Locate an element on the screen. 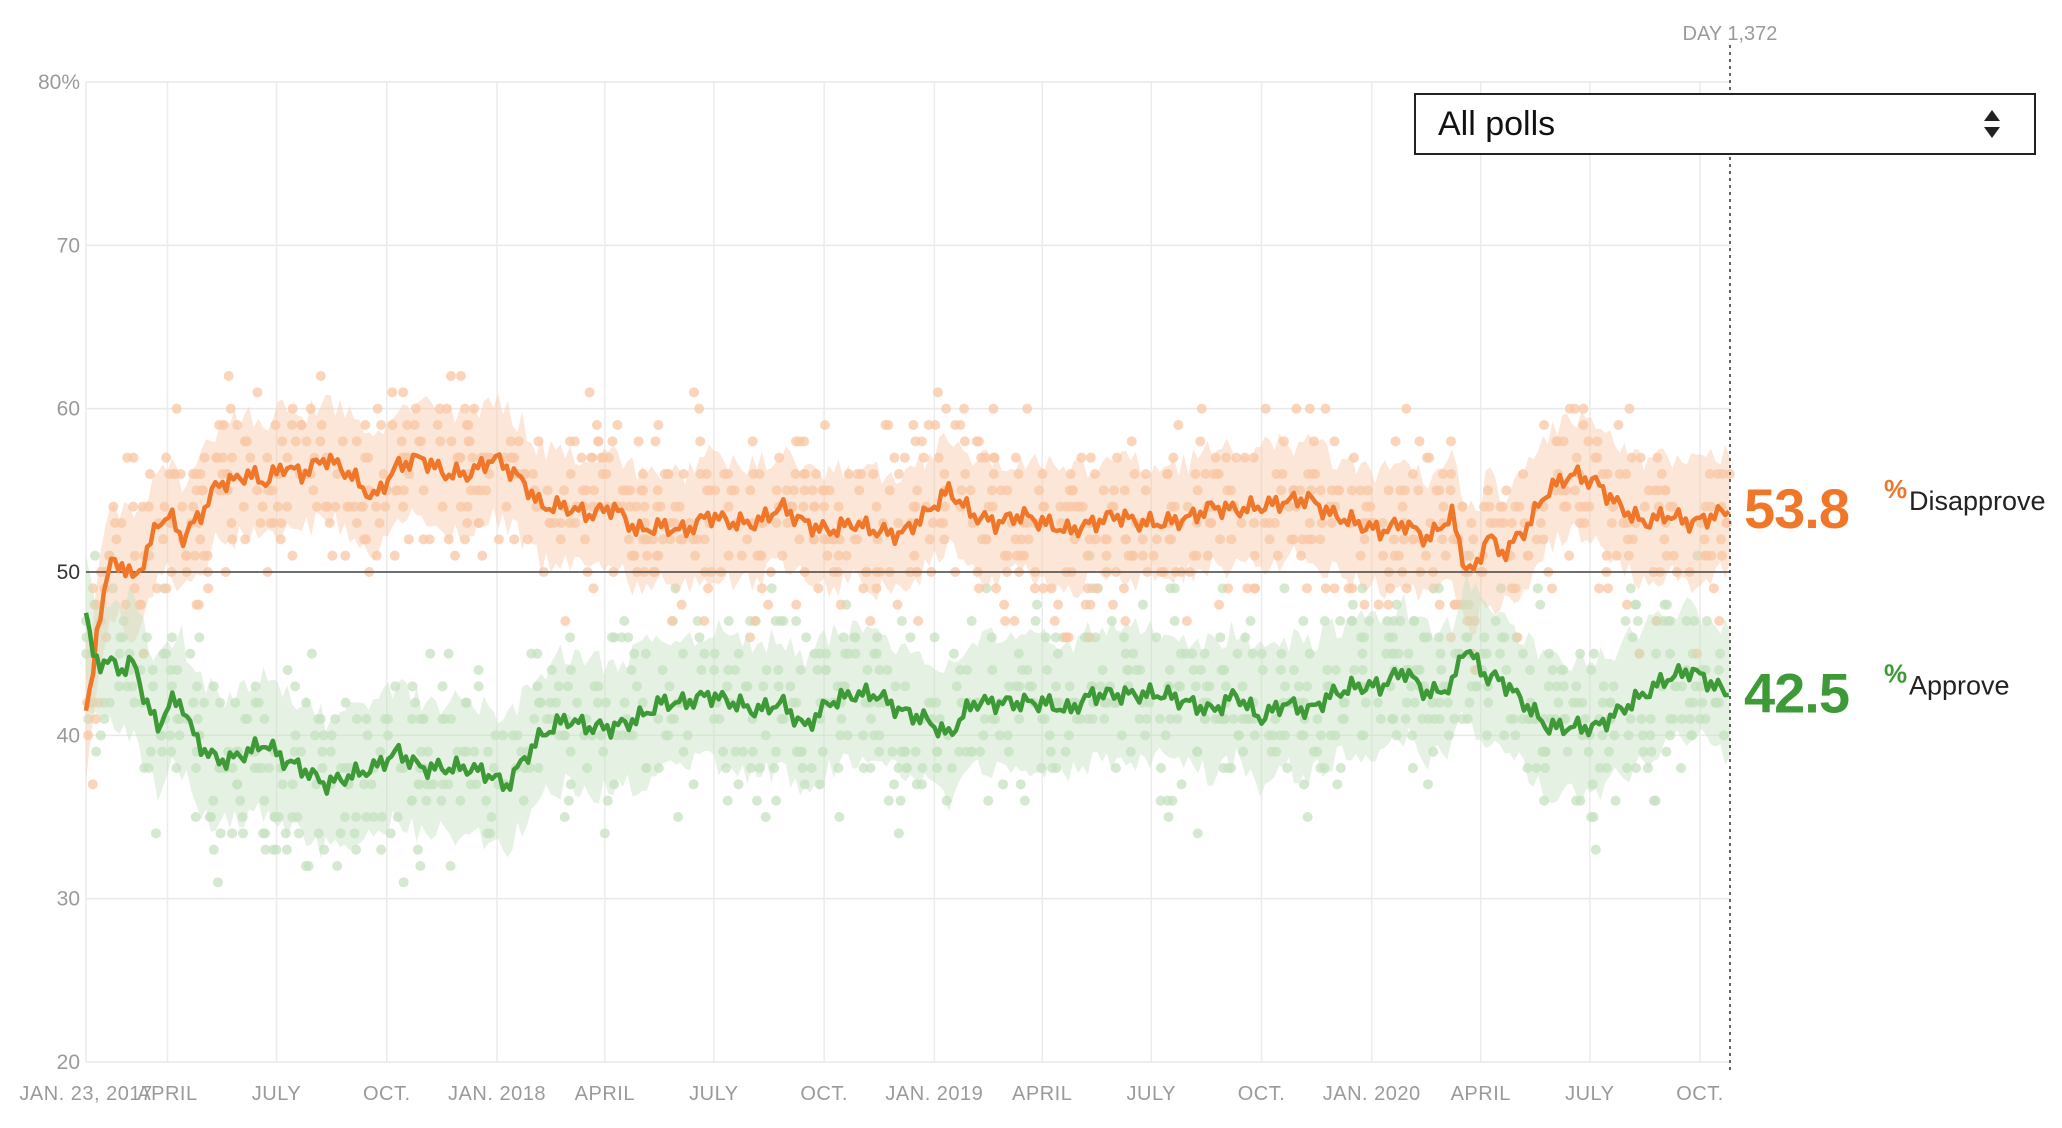 This screenshot has width=2062, height=1128. poll-filter-select: All polls is located at coordinates (1725, 124).